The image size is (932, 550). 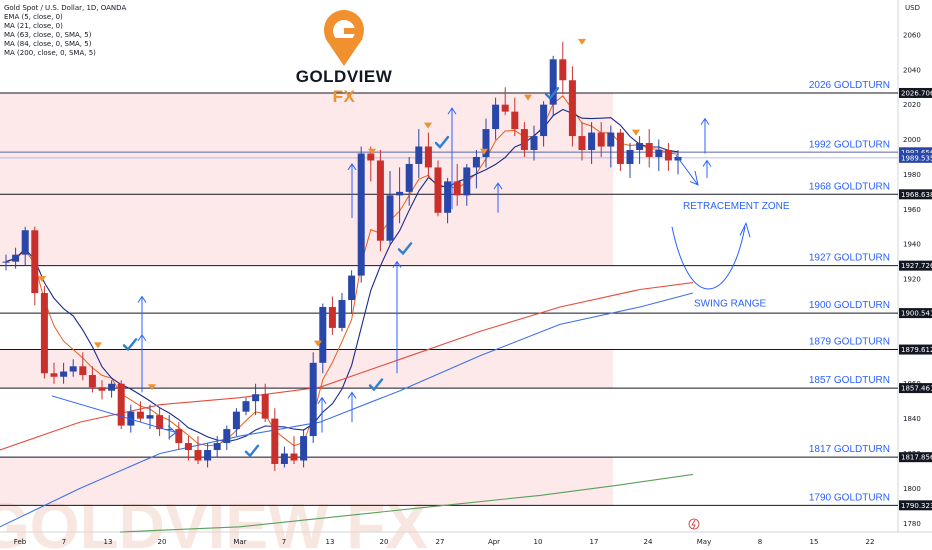 What do you see at coordinates (730, 304) in the screenshot?
I see `annotation-swing: SWING RANGE` at bounding box center [730, 304].